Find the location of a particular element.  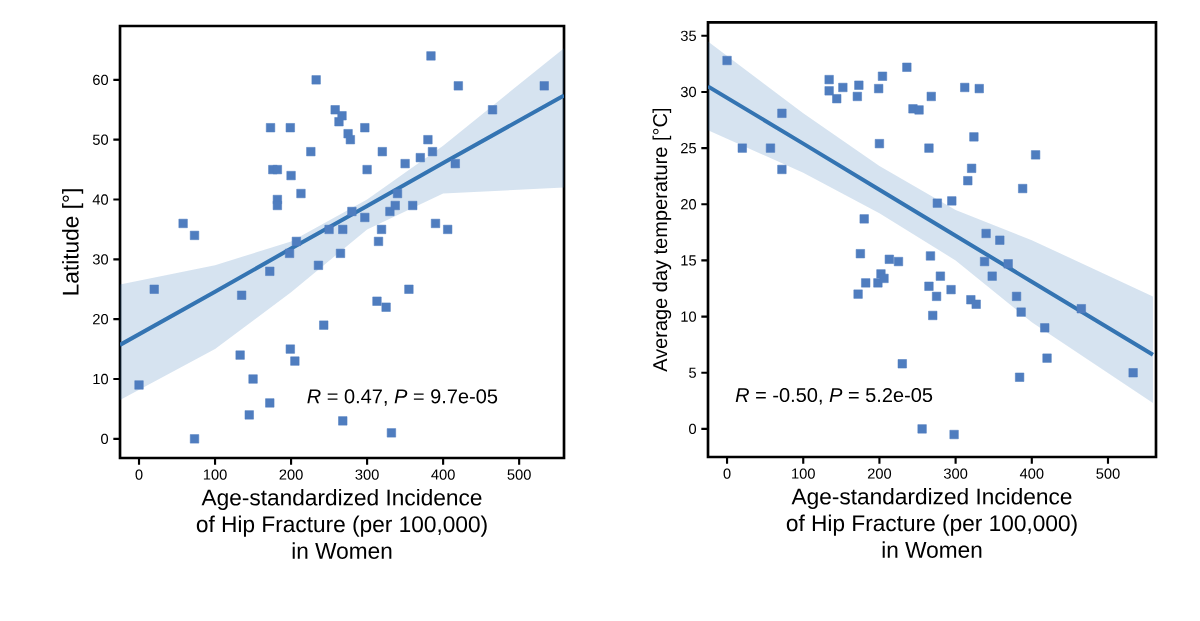

y-tick-label: 25 is located at coordinates (688, 148).